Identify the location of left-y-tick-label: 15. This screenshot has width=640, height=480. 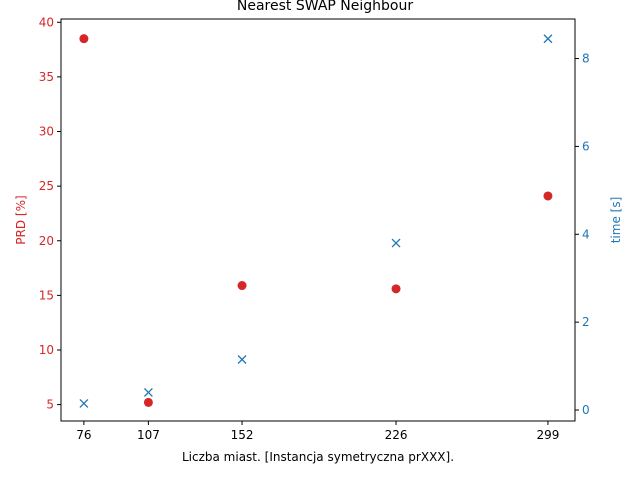
(46, 295).